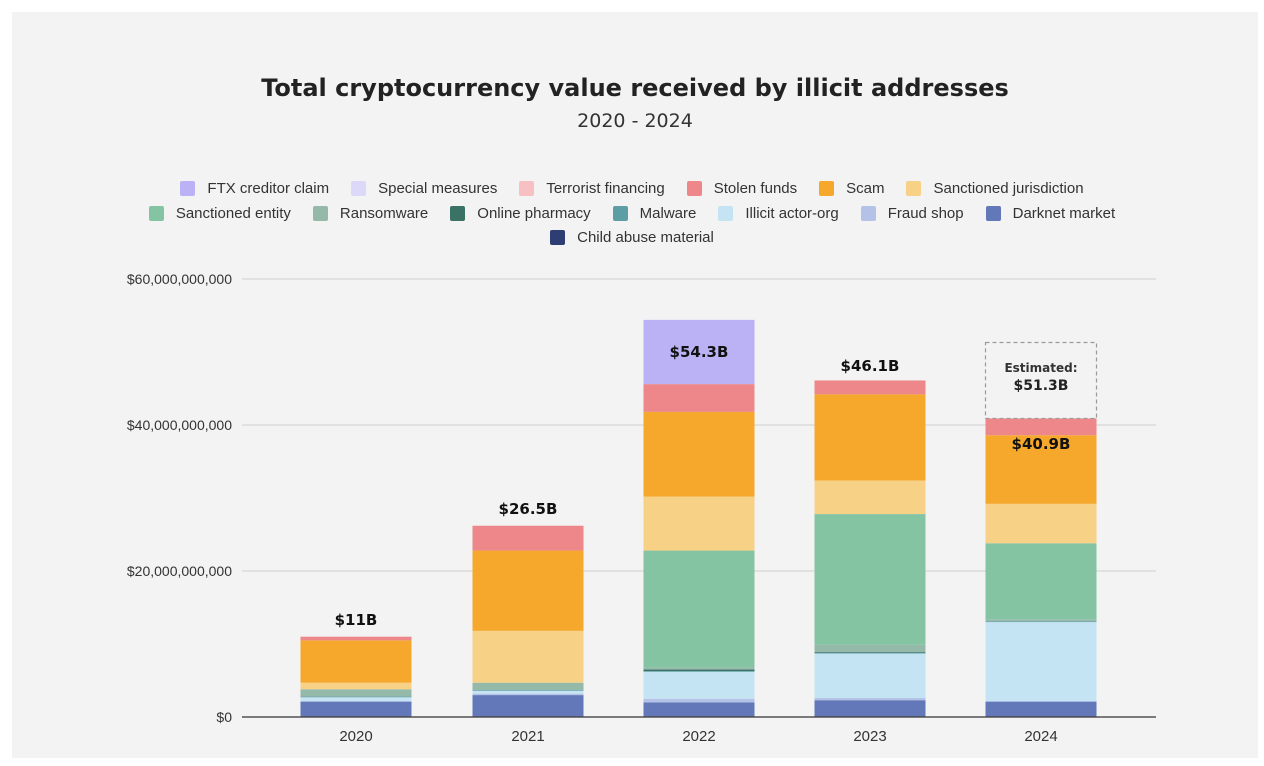  I want to click on legend-label: Special measures, so click(438, 188).